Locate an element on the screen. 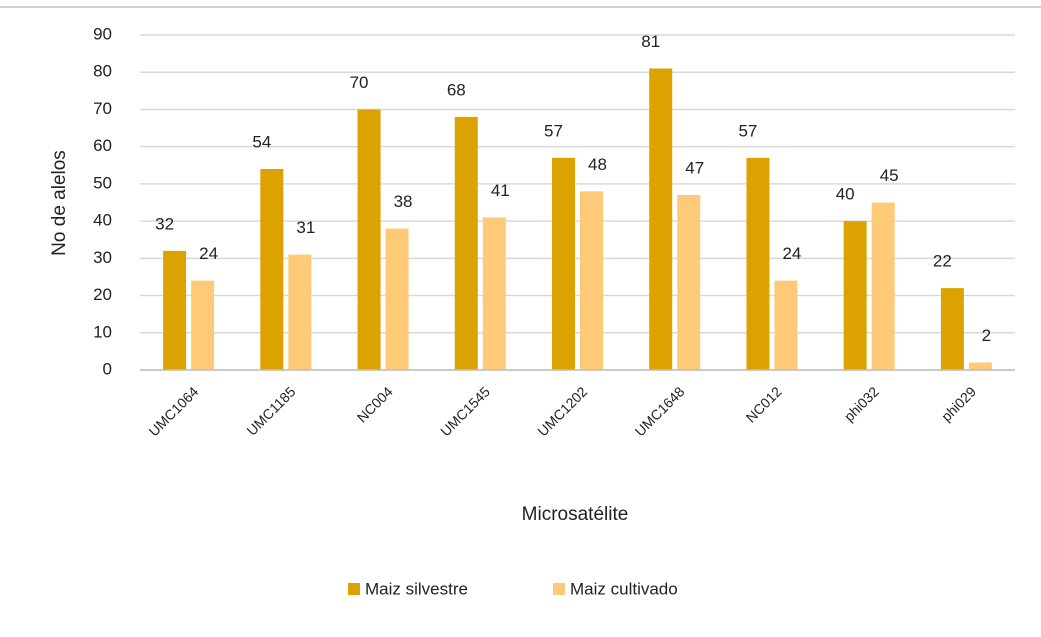 Image resolution: width=1041 pixels, height=637 pixels. data-label: 54 is located at coordinates (261, 141).